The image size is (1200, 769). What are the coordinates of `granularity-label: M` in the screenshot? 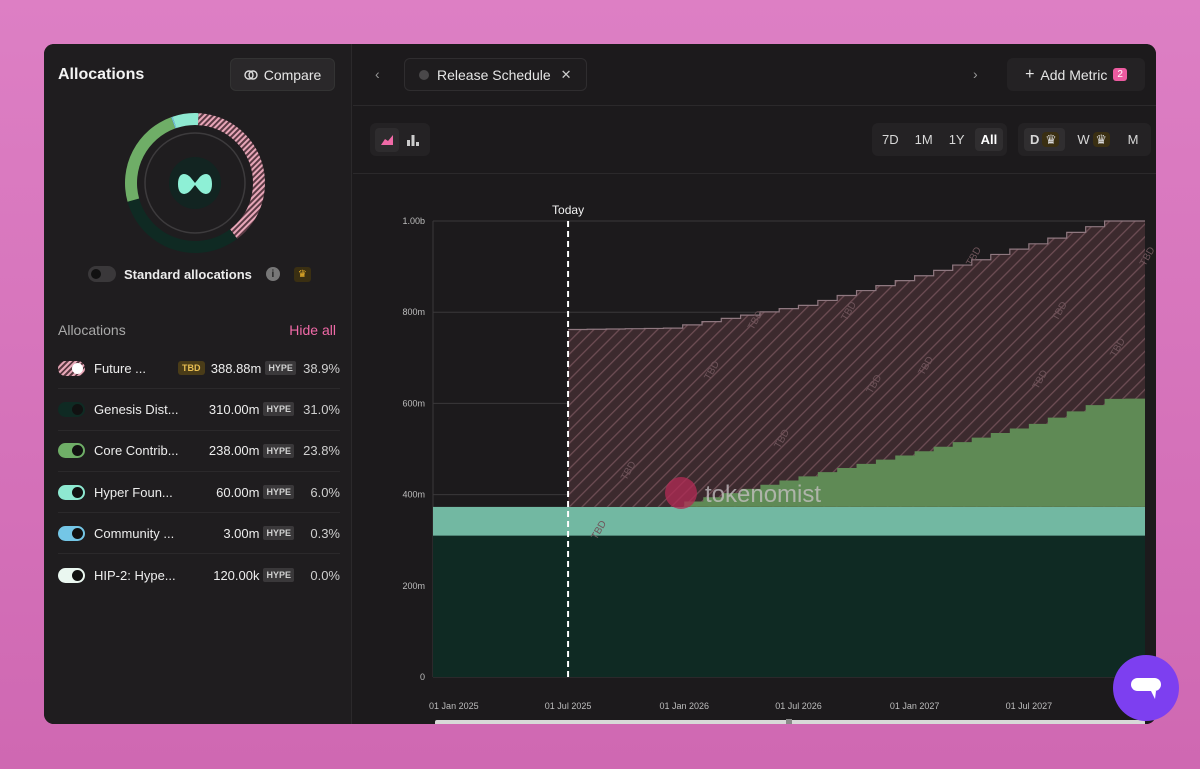 It's located at (1133, 139).